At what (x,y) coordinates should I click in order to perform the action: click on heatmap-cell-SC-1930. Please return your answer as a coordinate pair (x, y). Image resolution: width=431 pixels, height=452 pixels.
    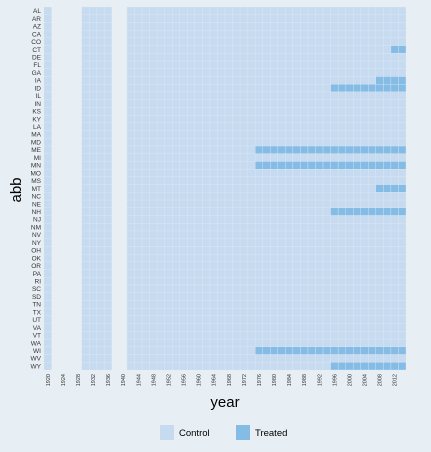
    Looking at the image, I should click on (85, 288).